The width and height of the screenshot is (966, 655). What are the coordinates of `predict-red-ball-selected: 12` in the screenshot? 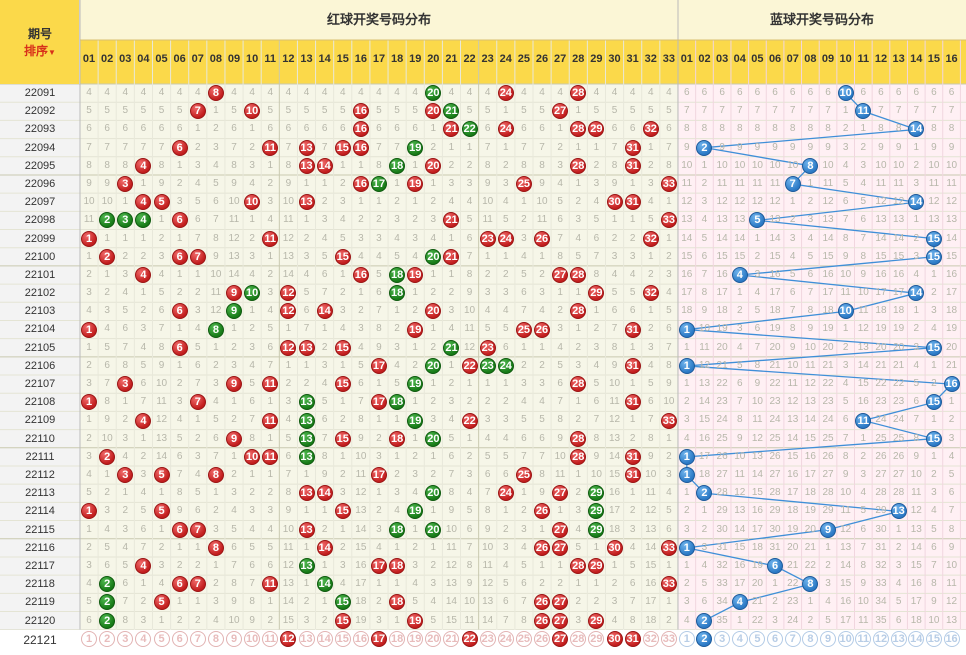 It's located at (288, 638).